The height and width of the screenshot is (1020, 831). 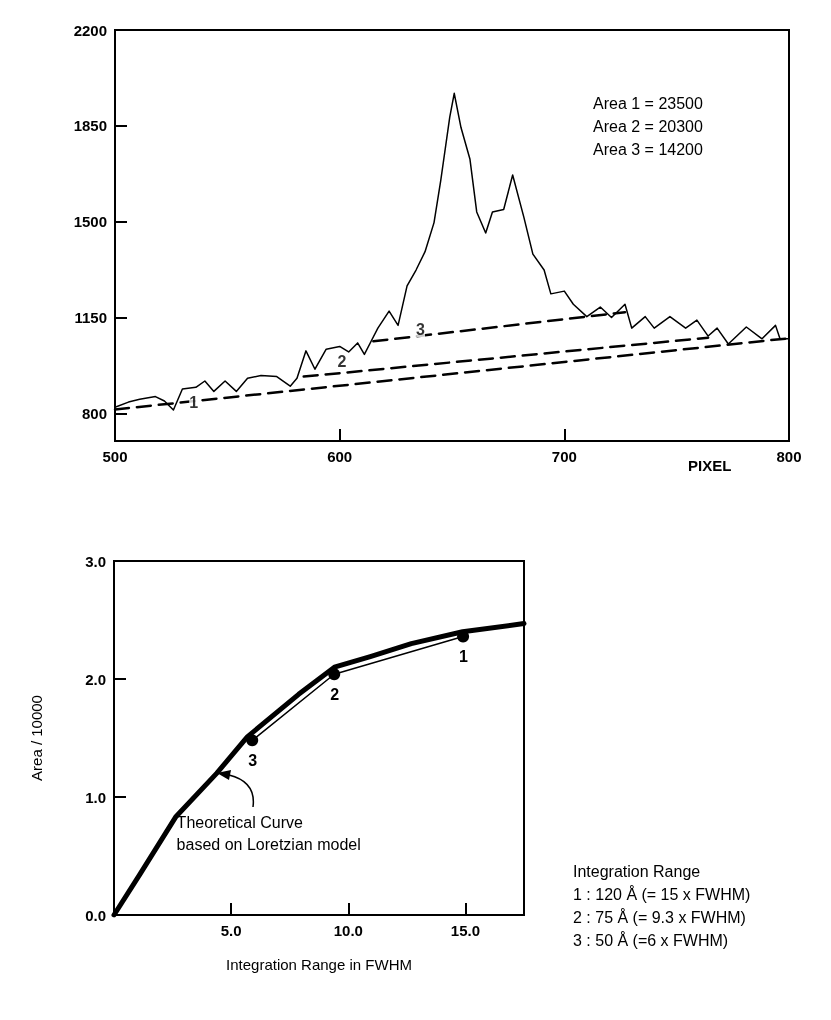 What do you see at coordinates (662, 893) in the screenshot?
I see `text: 1 : 120 Å (= 15 x FWHM)` at bounding box center [662, 893].